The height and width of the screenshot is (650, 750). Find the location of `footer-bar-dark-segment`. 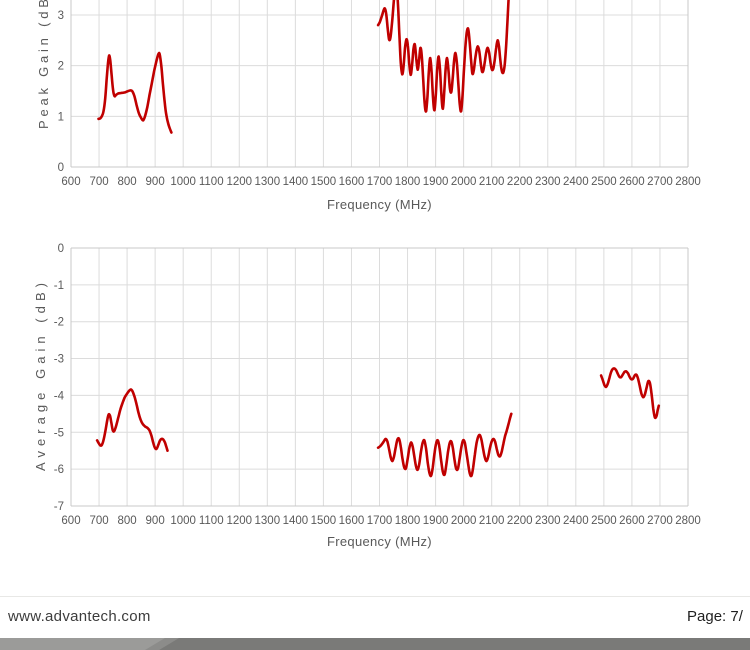

footer-bar-dark-segment is located at coordinates (454, 644).